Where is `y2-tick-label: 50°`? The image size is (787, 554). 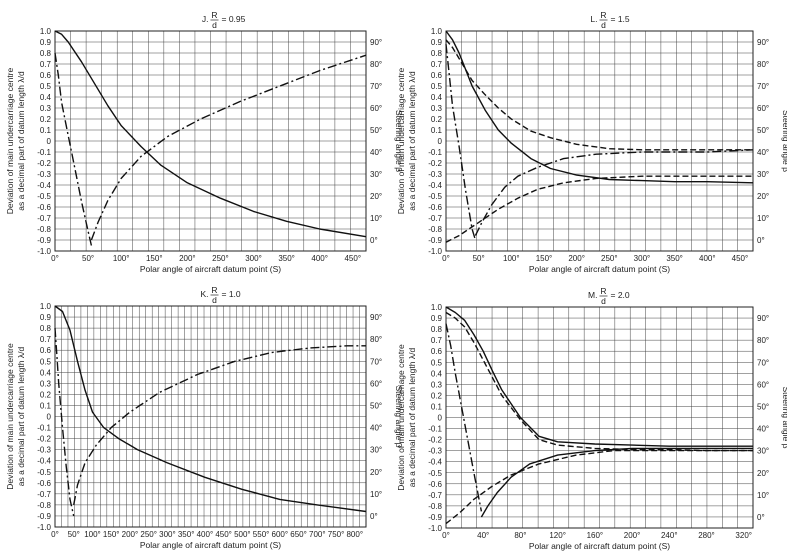 y2-tick-label: 50° is located at coordinates (376, 130).